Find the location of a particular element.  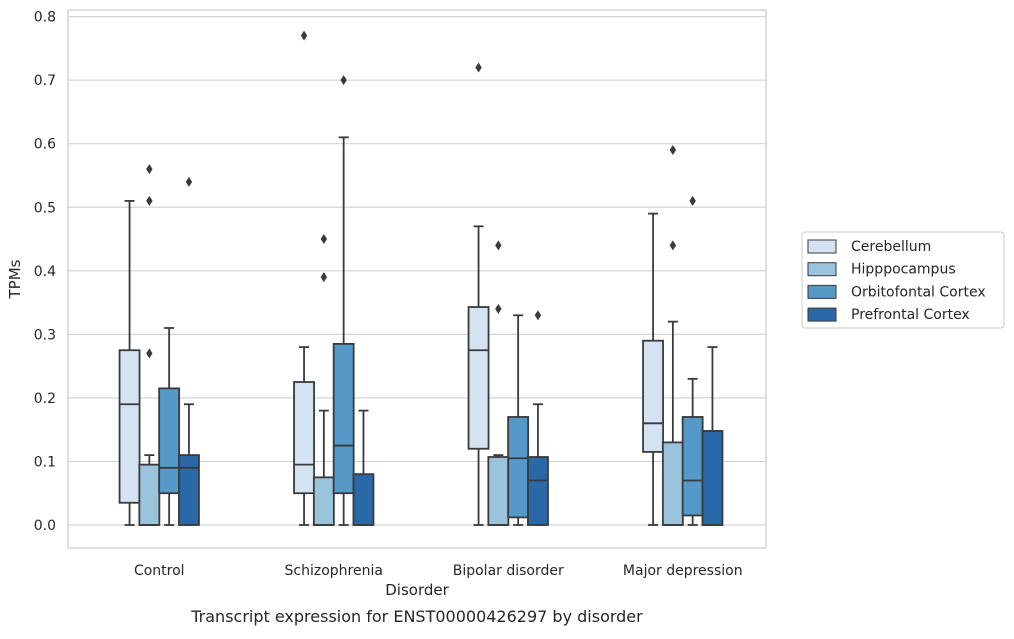

y-tick-label: 0.6 is located at coordinates (45, 145).